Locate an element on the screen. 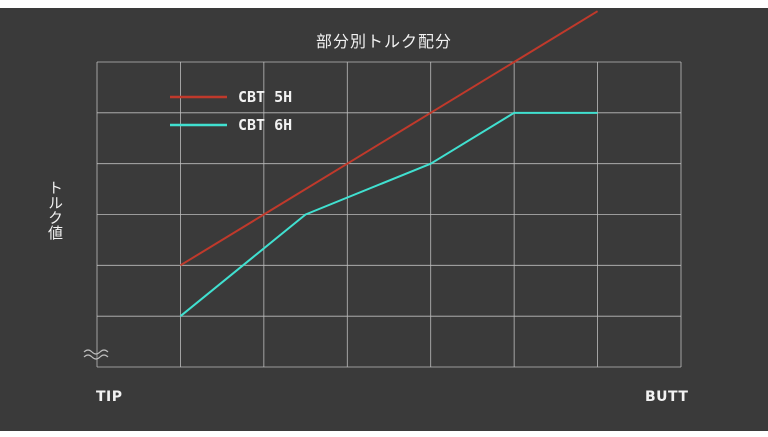 The width and height of the screenshot is (768, 437). legend-label: CBT 6H is located at coordinates (265, 125).